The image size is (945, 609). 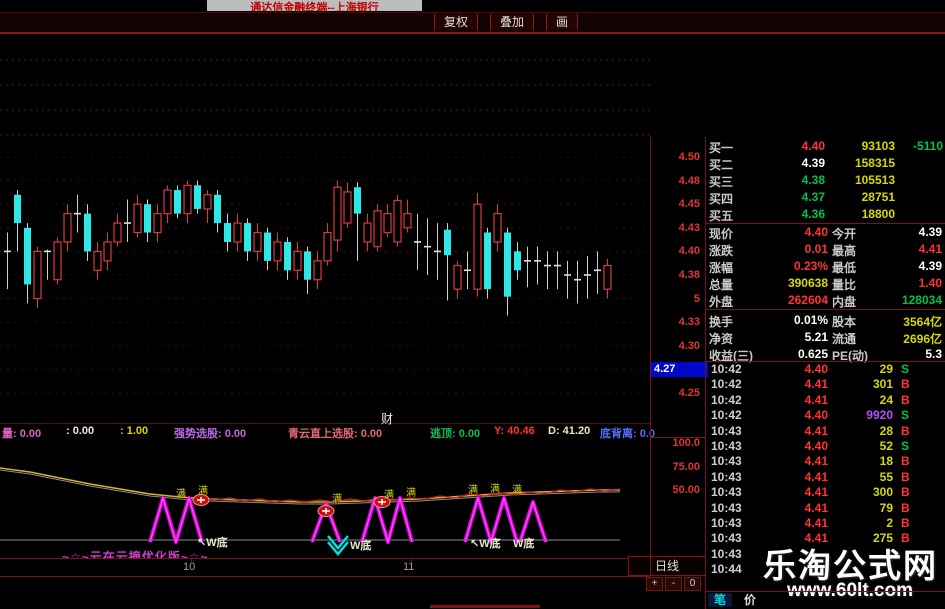 What do you see at coordinates (721, 268) in the screenshot?
I see `stat-label: 涨幅` at bounding box center [721, 268].